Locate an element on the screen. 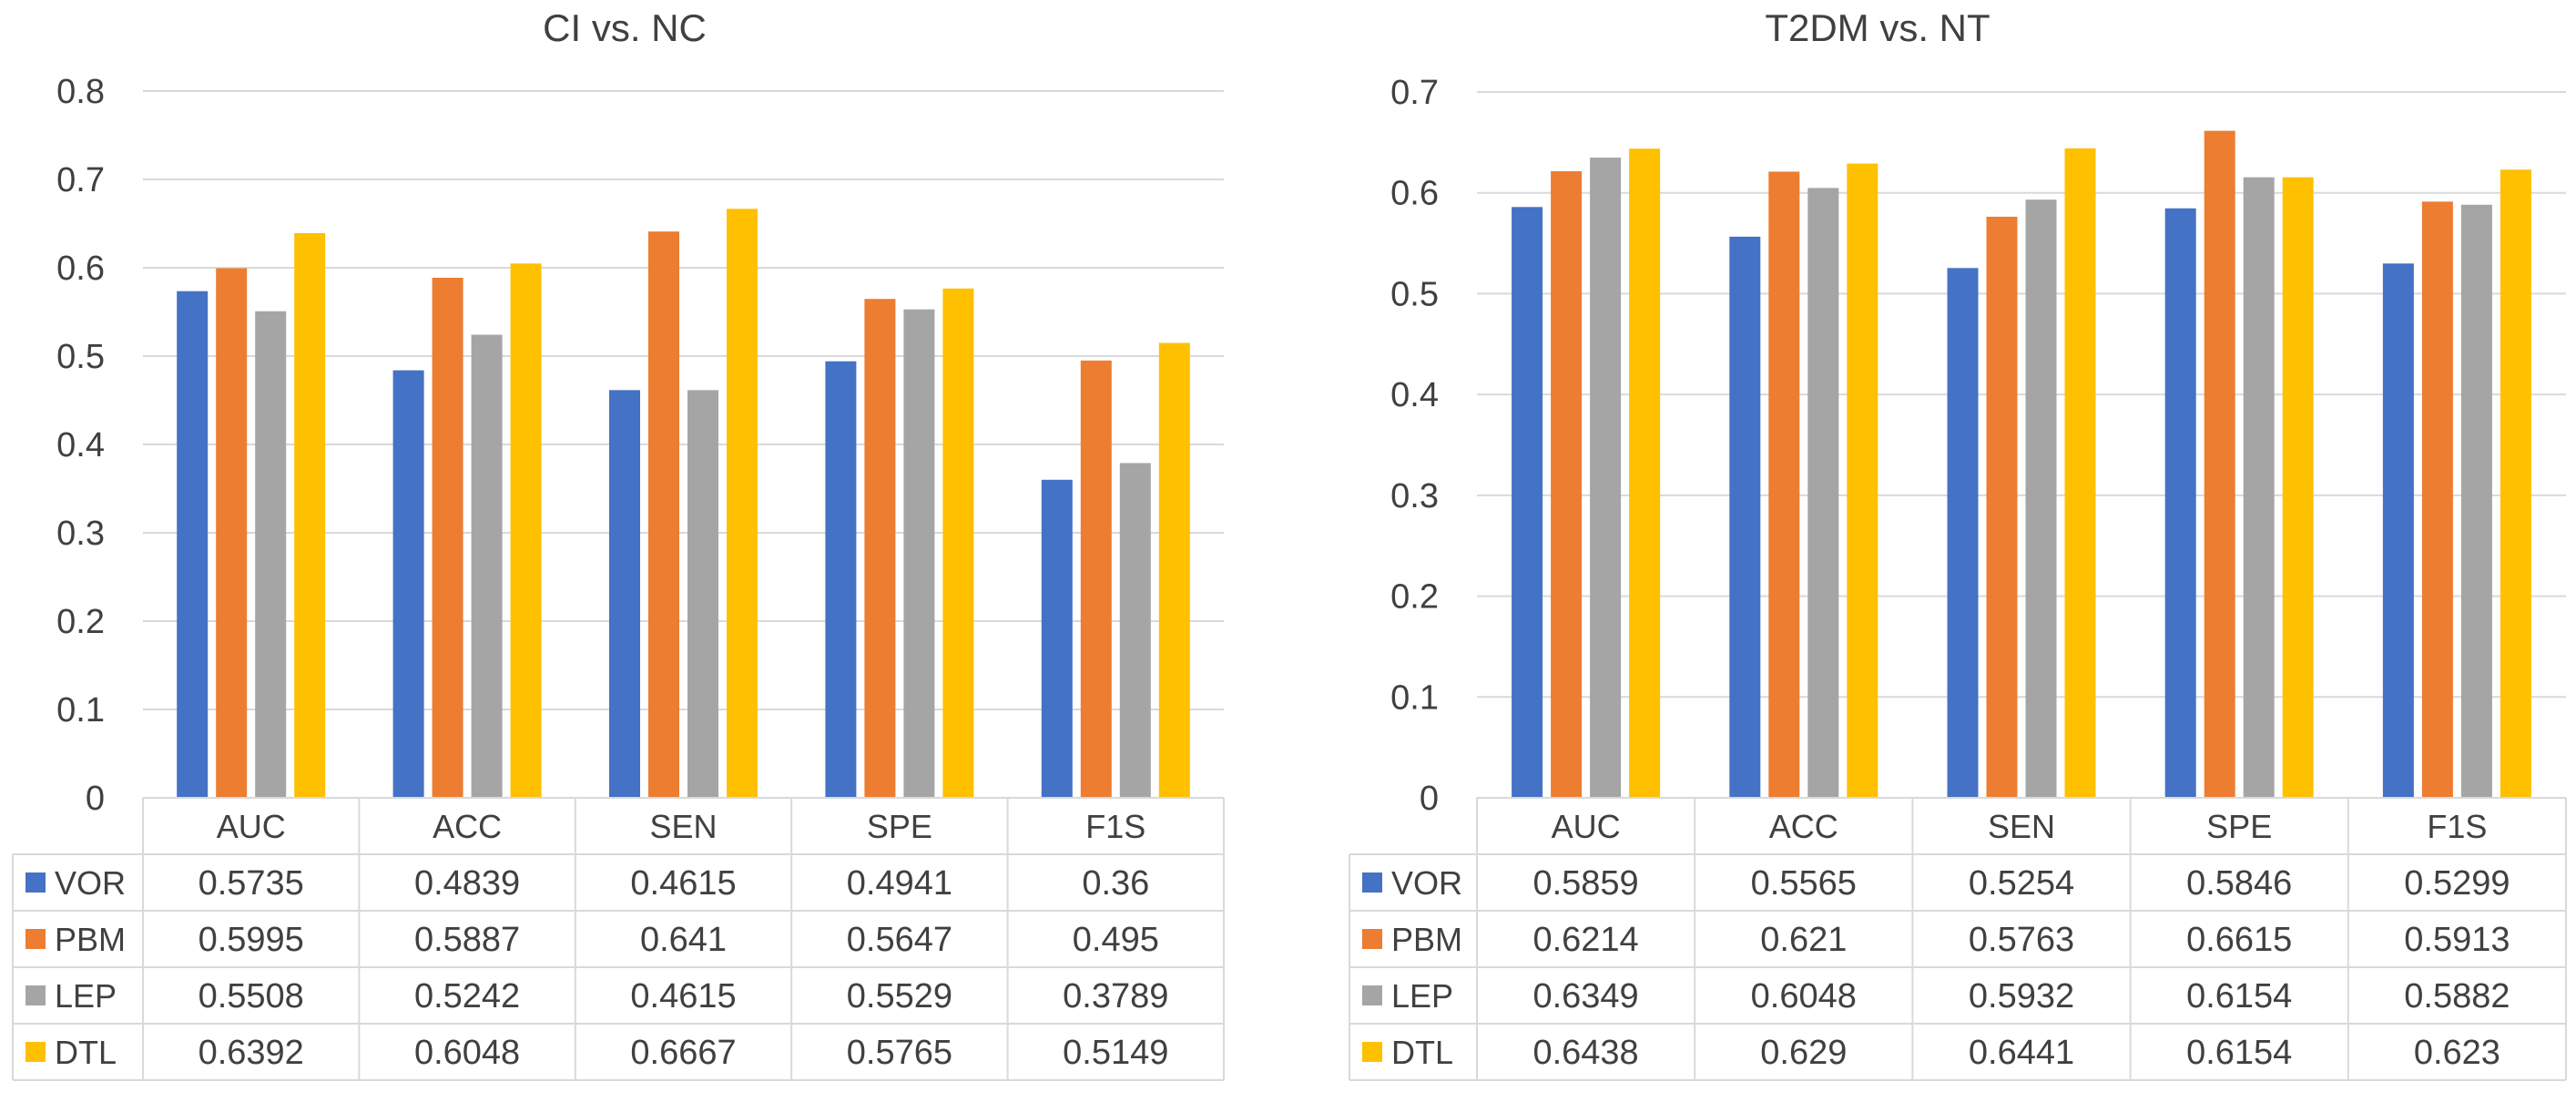 This screenshot has height=1102, width=2576. data-label: 0.5149 is located at coordinates (1115, 1053).